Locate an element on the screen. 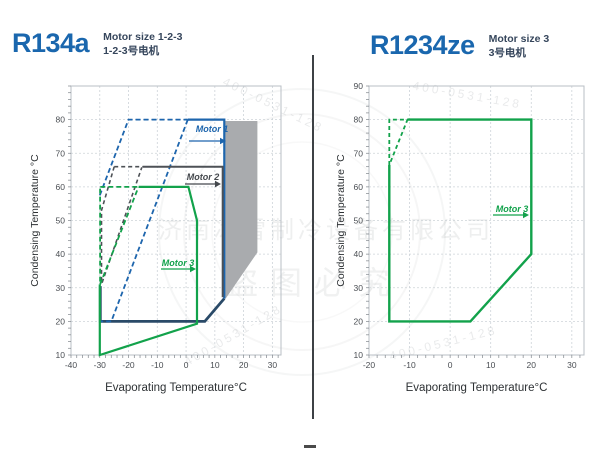  motor-1-solid is located at coordinates (206, 208).